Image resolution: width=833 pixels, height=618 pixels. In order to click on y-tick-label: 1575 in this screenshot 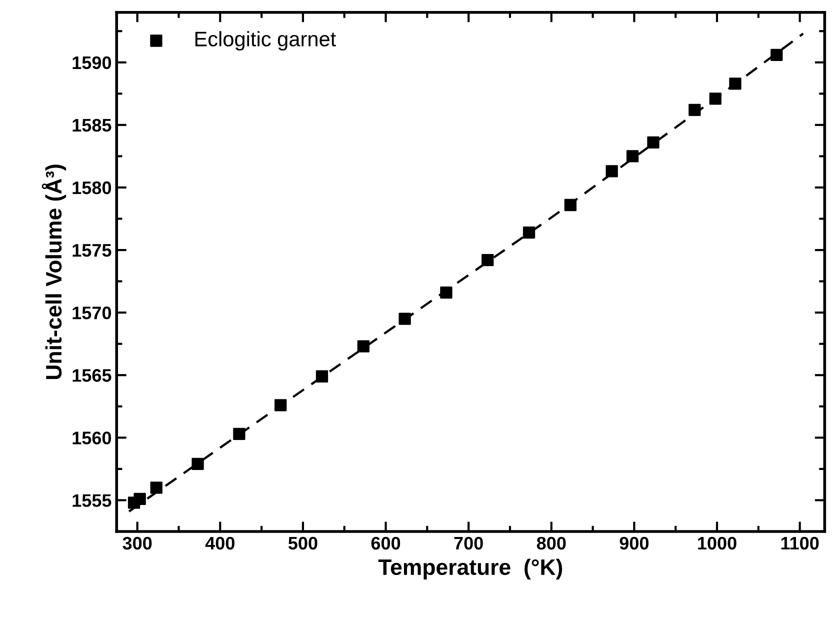, I will do `click(92, 250)`.